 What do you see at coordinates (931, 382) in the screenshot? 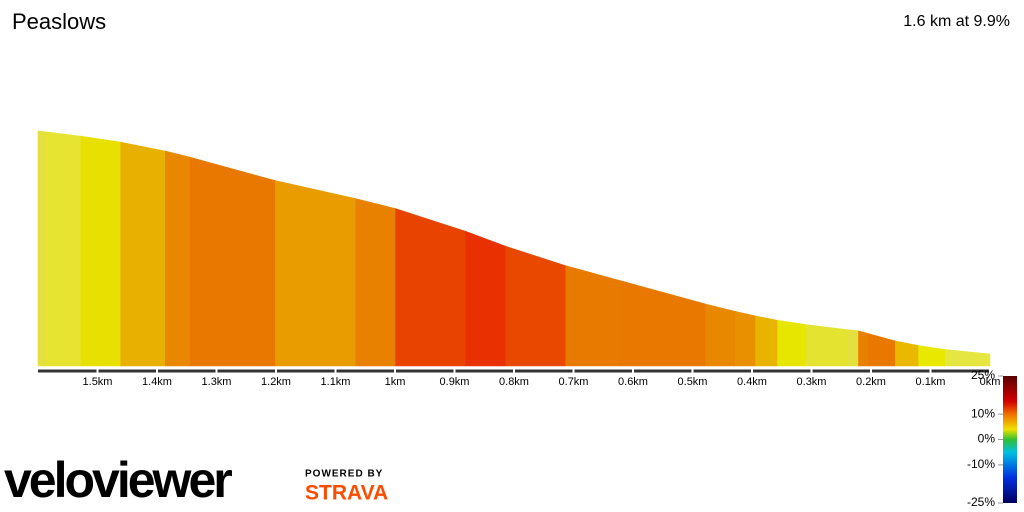
I see `x-tick-label: 0.1km` at bounding box center [931, 382].